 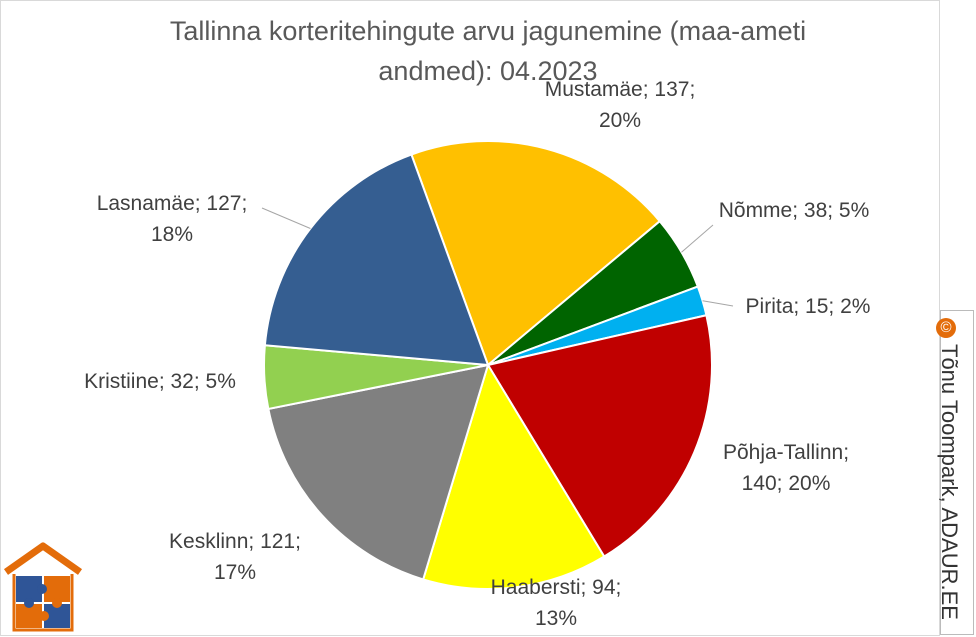 I want to click on slice-label-kristiine: Kristiine; 32; 5%, so click(x=160, y=381).